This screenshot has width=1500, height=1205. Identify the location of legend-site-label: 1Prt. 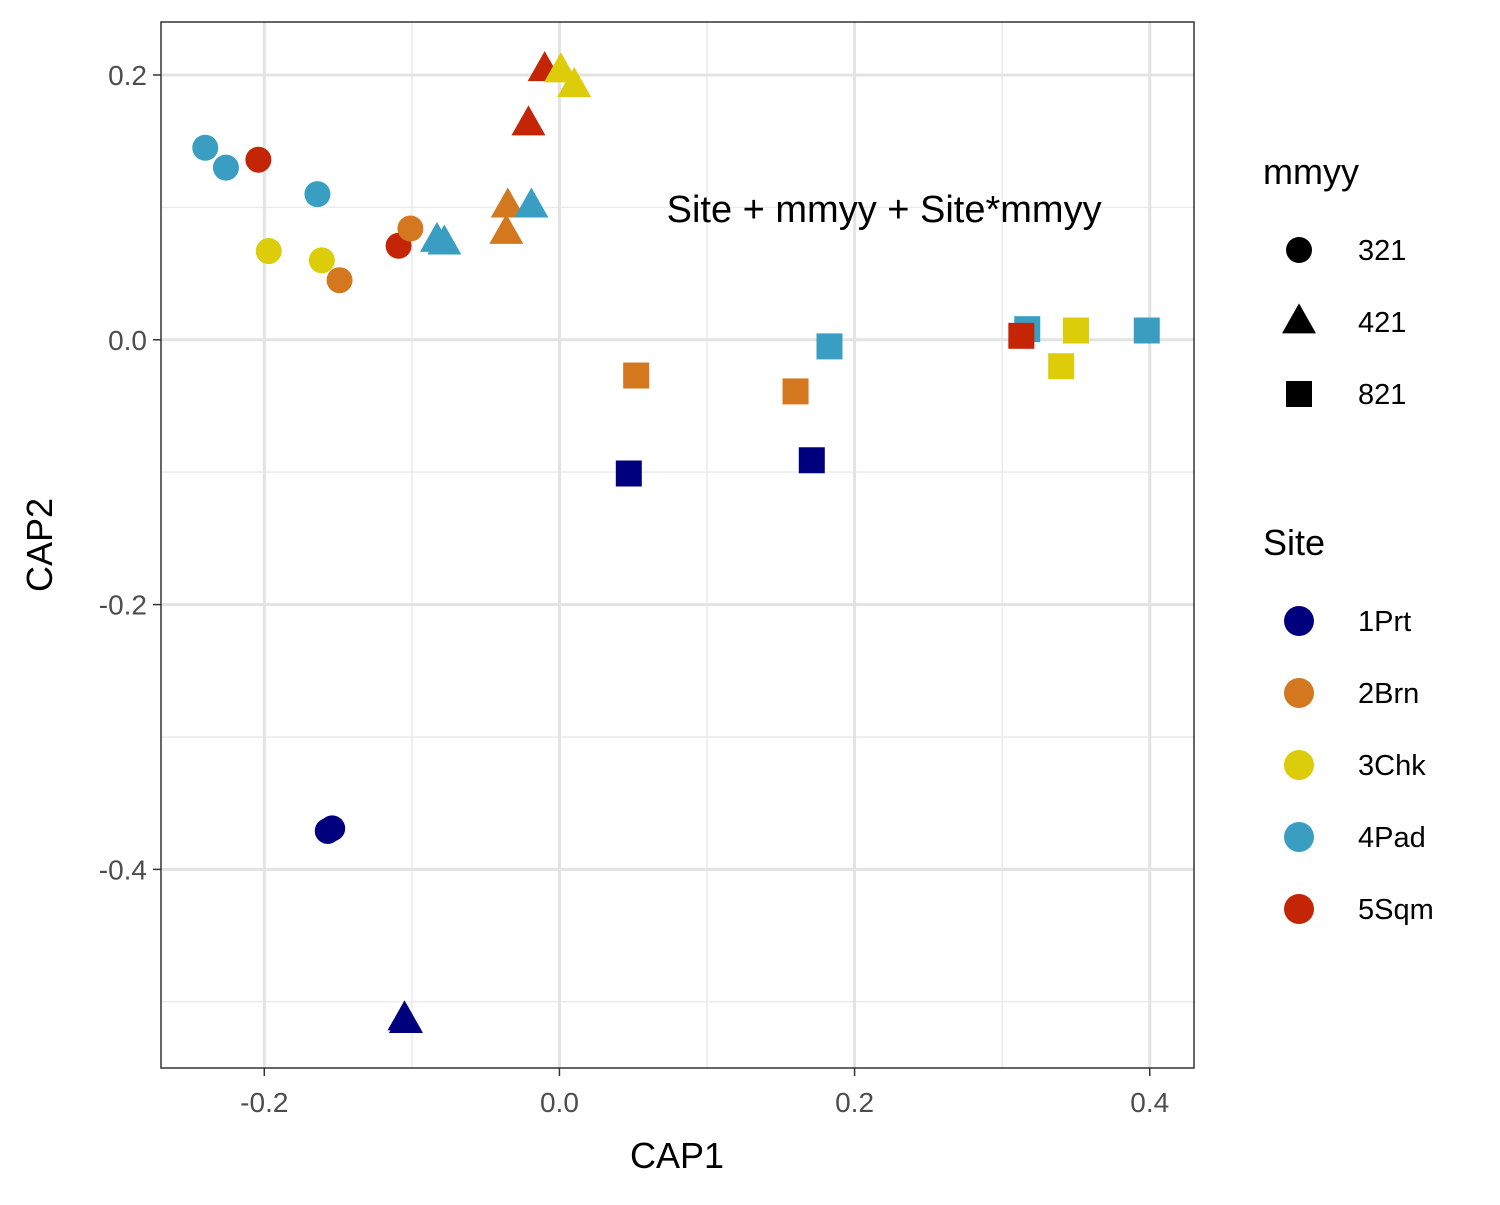
(1384, 622).